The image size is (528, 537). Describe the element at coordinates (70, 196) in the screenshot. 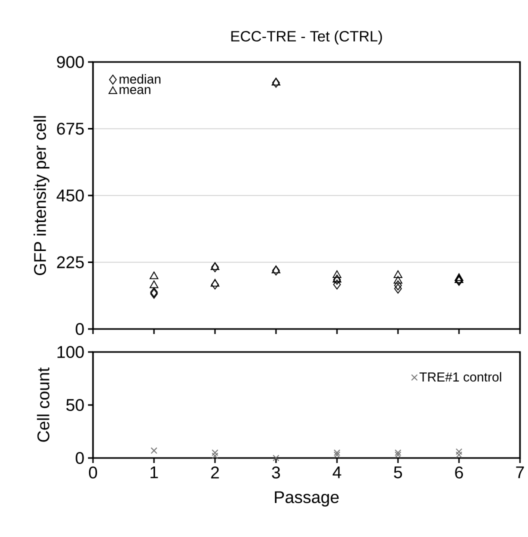

I see `y-tick-label: 450` at that location.